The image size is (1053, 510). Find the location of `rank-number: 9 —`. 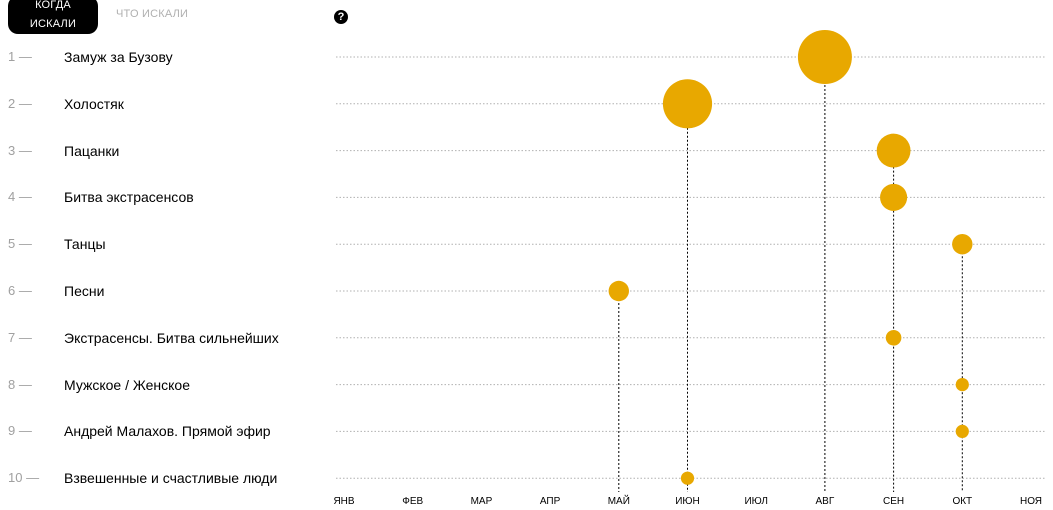

rank-number: 9 — is located at coordinates (20, 431).